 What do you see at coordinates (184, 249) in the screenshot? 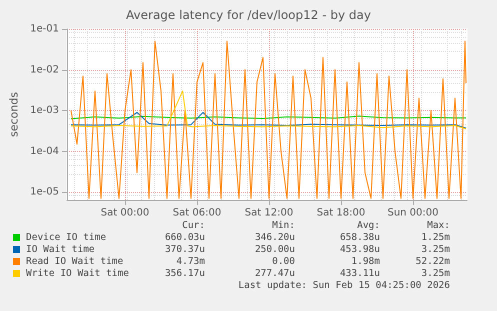
I see `text: 370.37u` at bounding box center [184, 249].